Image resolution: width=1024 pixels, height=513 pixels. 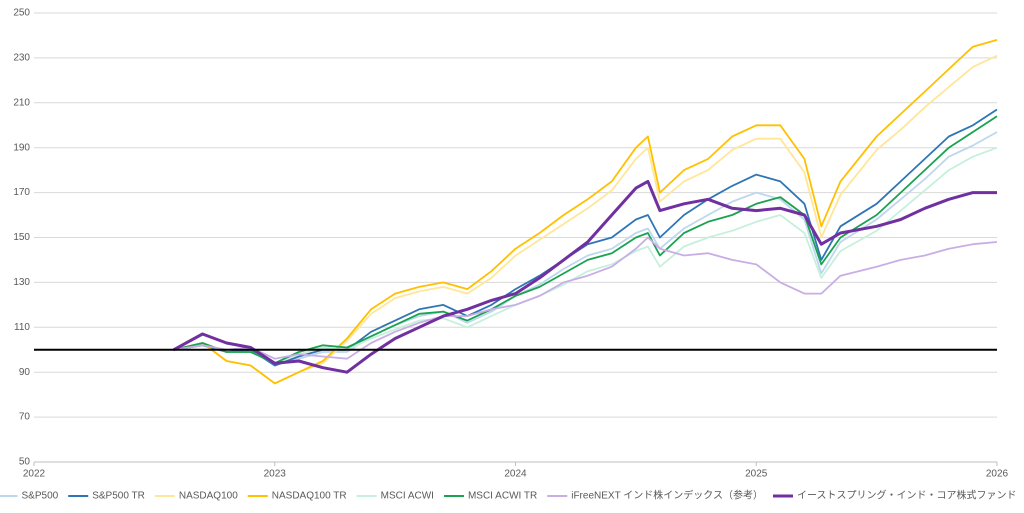 I want to click on y-tick-label: 230, so click(x=21, y=58).